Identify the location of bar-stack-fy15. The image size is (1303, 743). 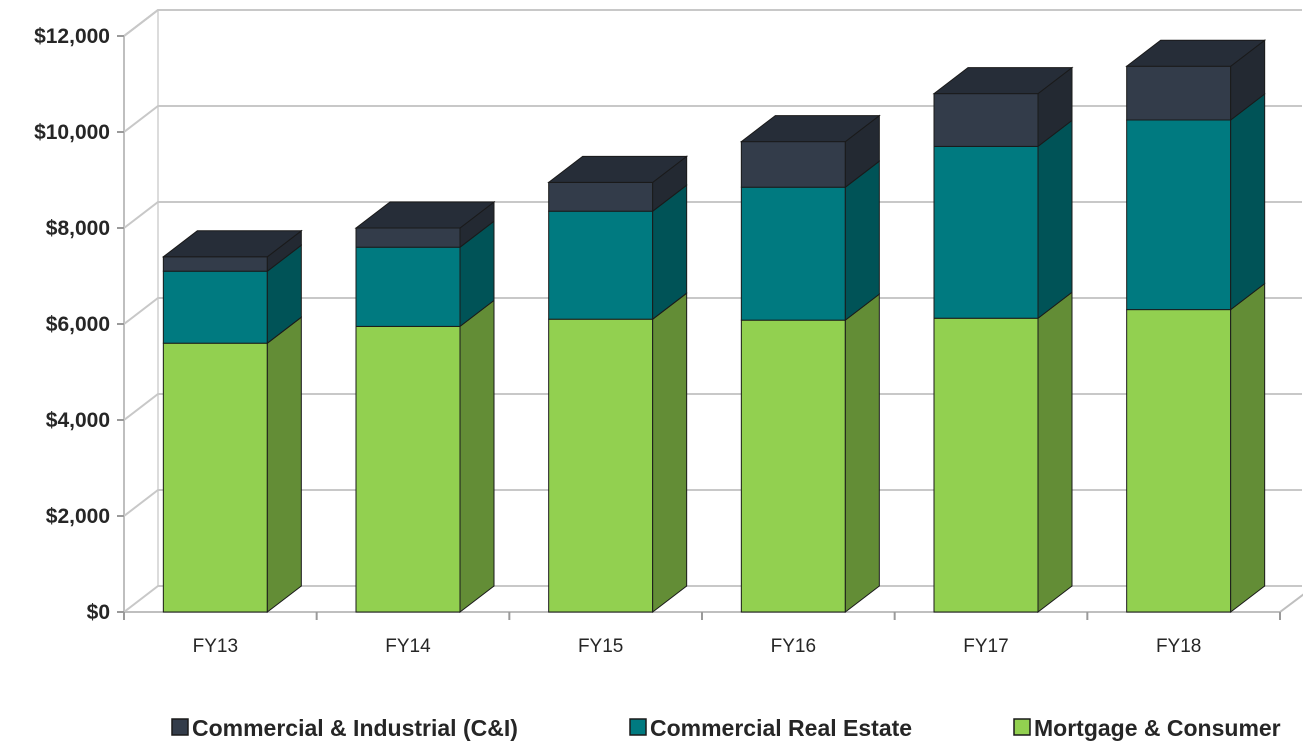
(618, 384).